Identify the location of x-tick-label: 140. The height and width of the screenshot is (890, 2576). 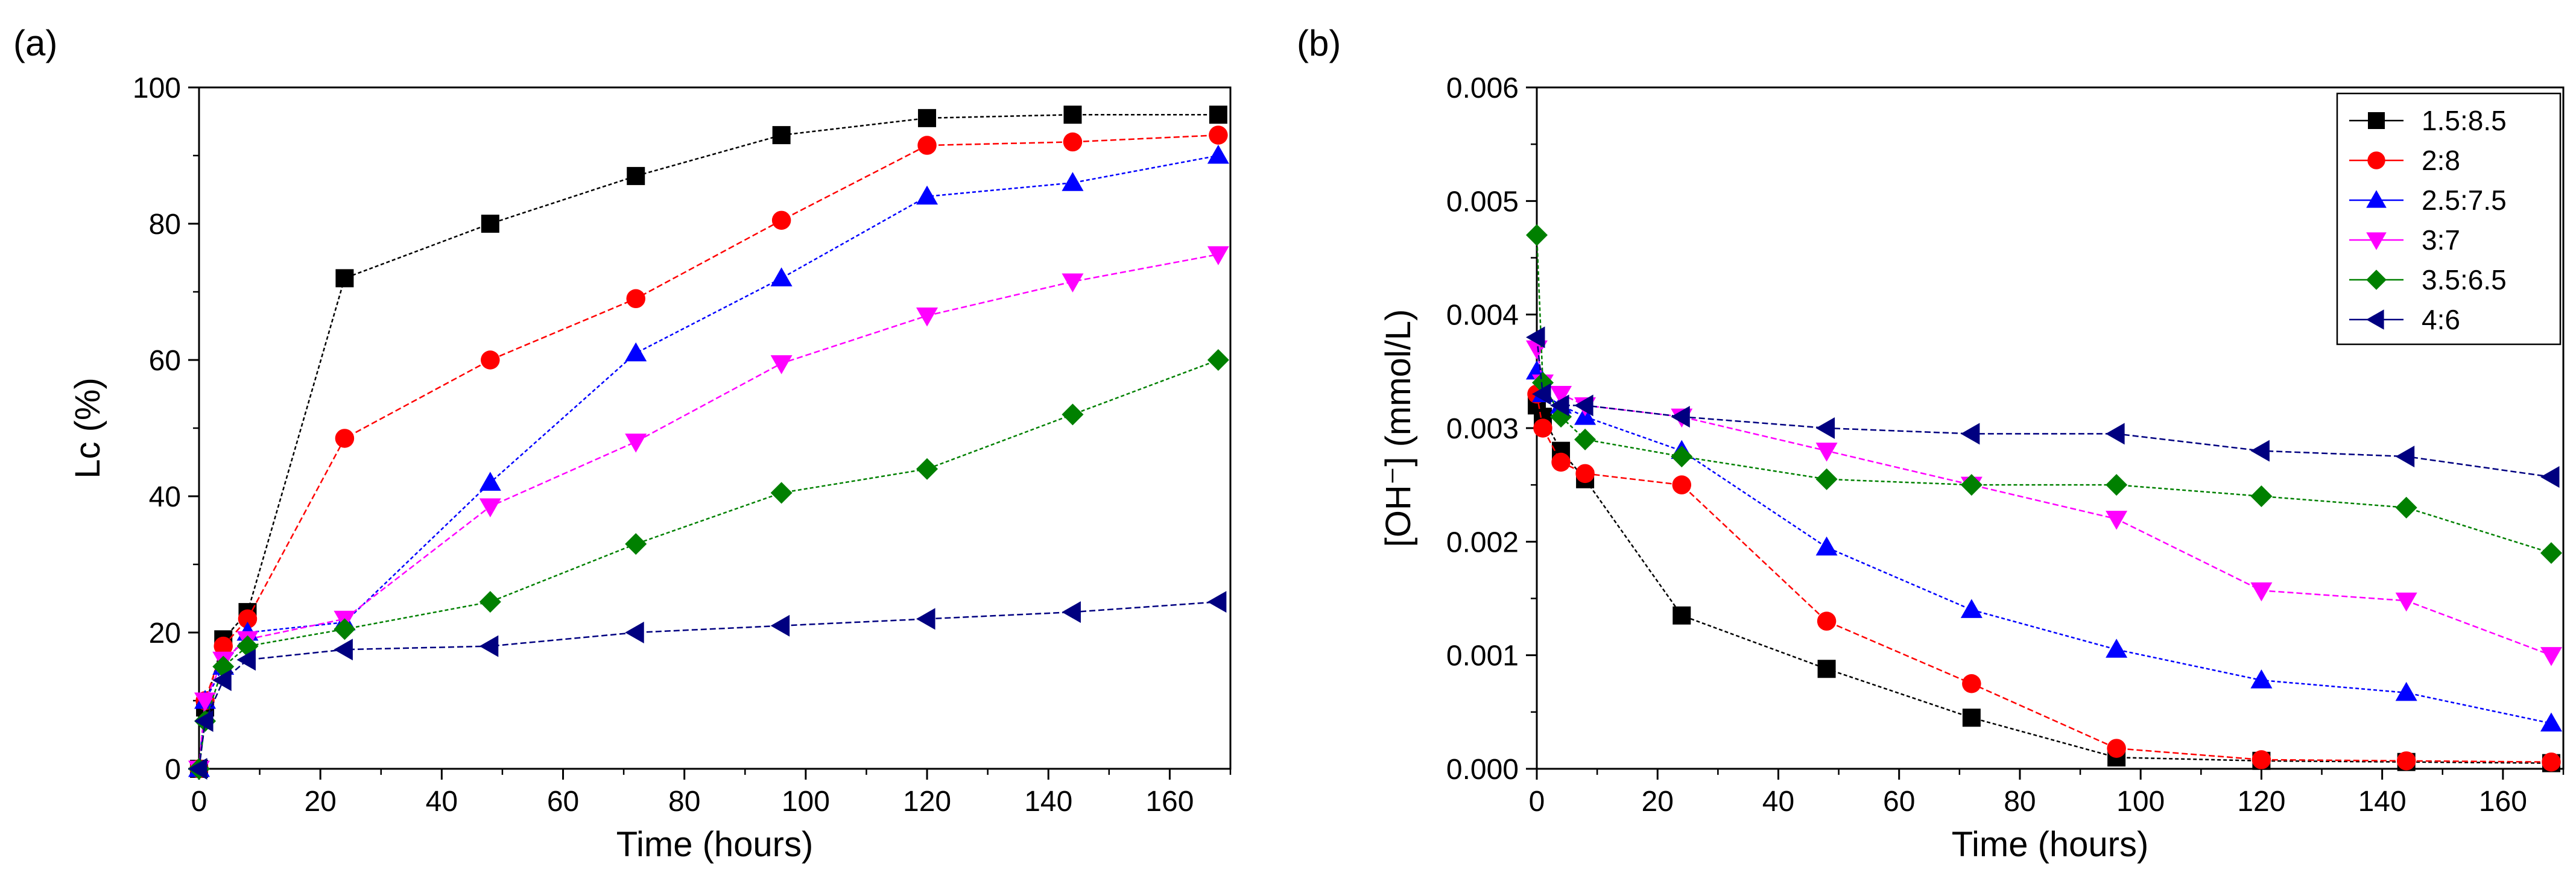
(1048, 802).